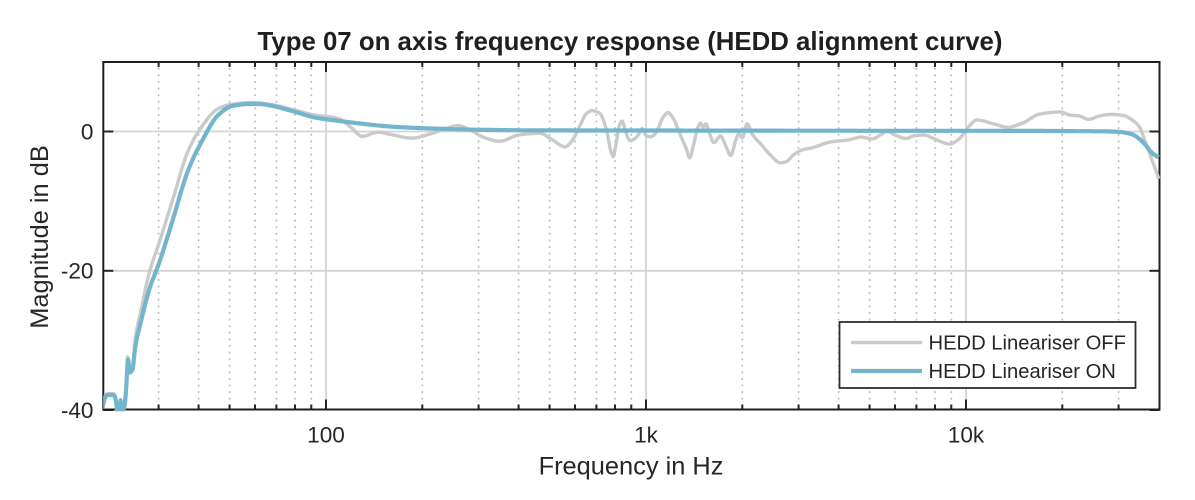 The width and height of the screenshot is (1195, 500). I want to click on svg-text: 0, so click(87, 131).